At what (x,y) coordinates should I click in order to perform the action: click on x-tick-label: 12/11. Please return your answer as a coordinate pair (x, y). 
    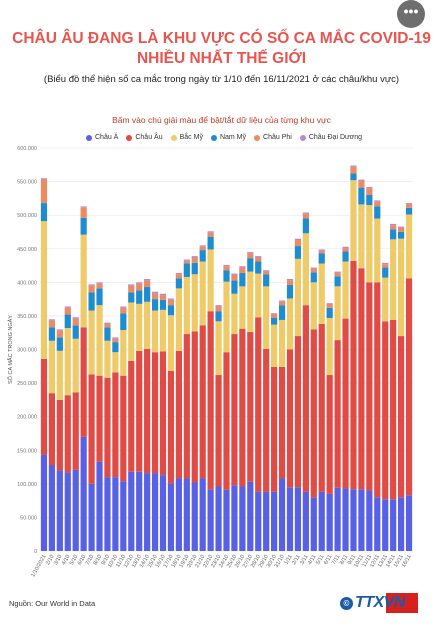
    Looking at the image, I should click on (375, 561).